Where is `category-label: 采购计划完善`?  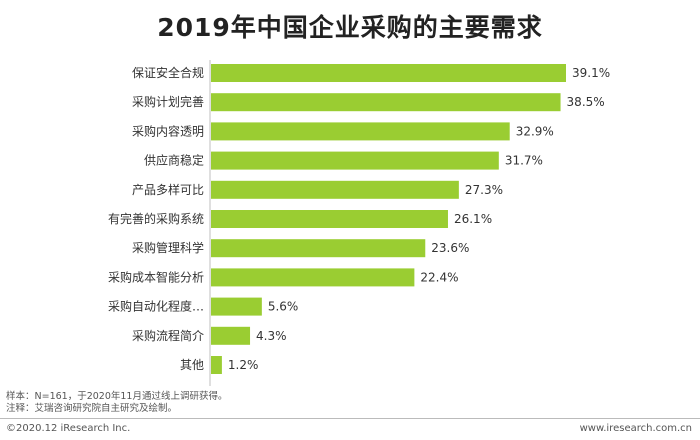 category-label: 采购计划完善 is located at coordinates (168, 101).